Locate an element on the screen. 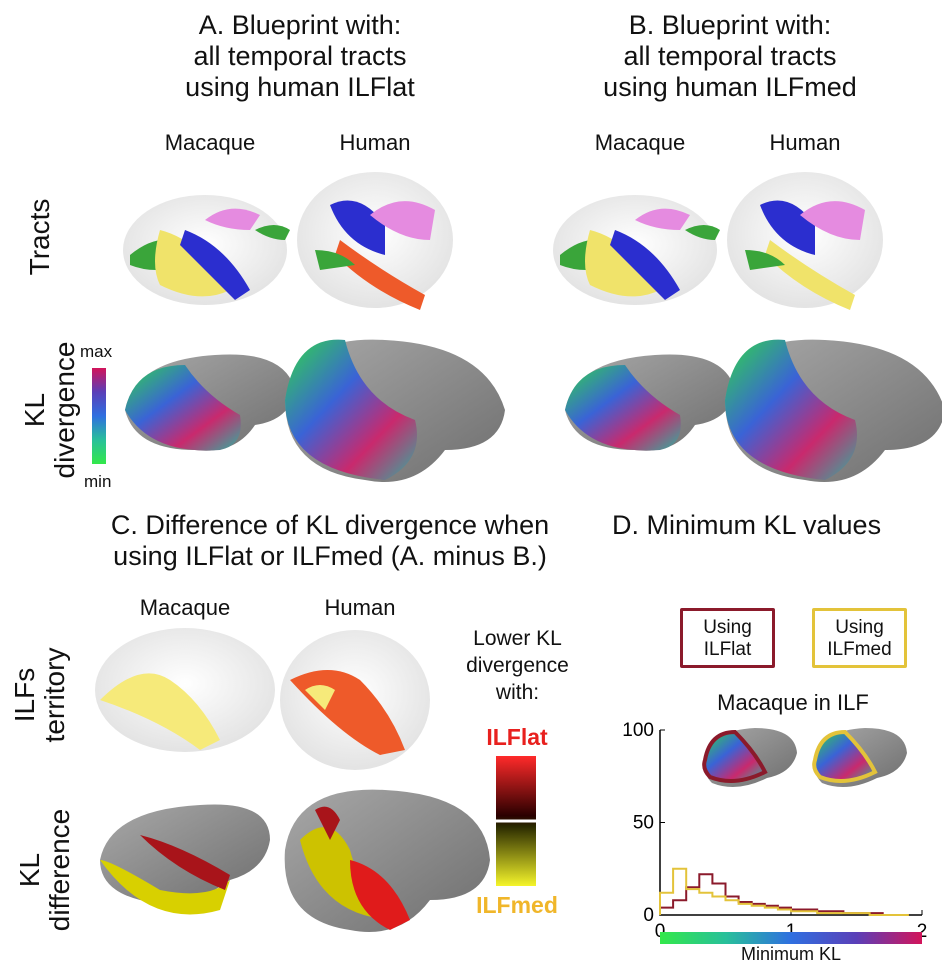  row-label-kl-difference: KL difference is located at coordinates (44, 870).